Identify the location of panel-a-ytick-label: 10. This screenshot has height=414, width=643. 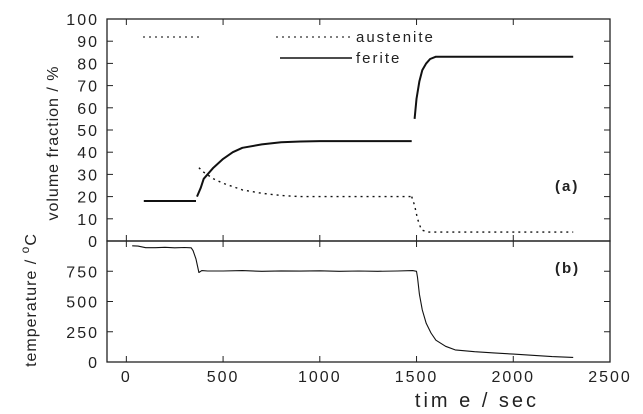
(88, 220).